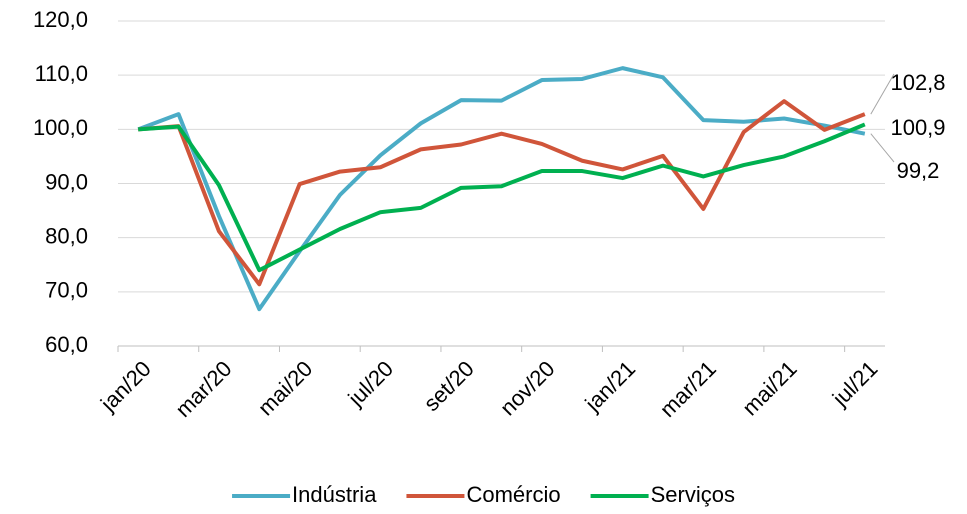 This screenshot has width=967, height=514. Describe the element at coordinates (855, 384) in the screenshot. I see `x-tick-label: jul/21` at that location.